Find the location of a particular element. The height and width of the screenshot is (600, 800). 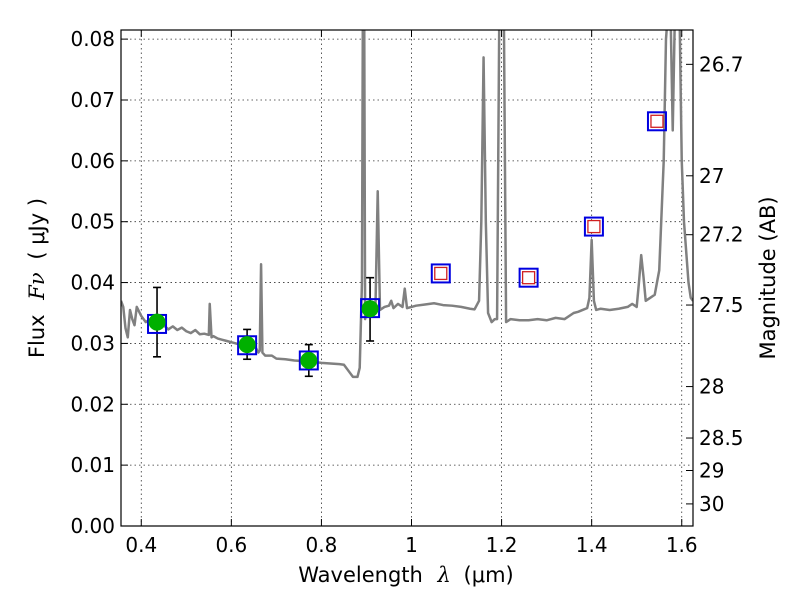

x-tick-label: 0.6 is located at coordinates (231, 545).